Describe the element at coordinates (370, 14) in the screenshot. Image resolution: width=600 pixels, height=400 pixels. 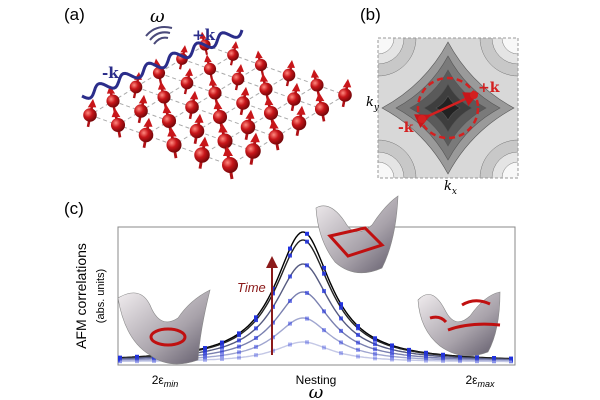
I see `panel-label: (b)` at that location.